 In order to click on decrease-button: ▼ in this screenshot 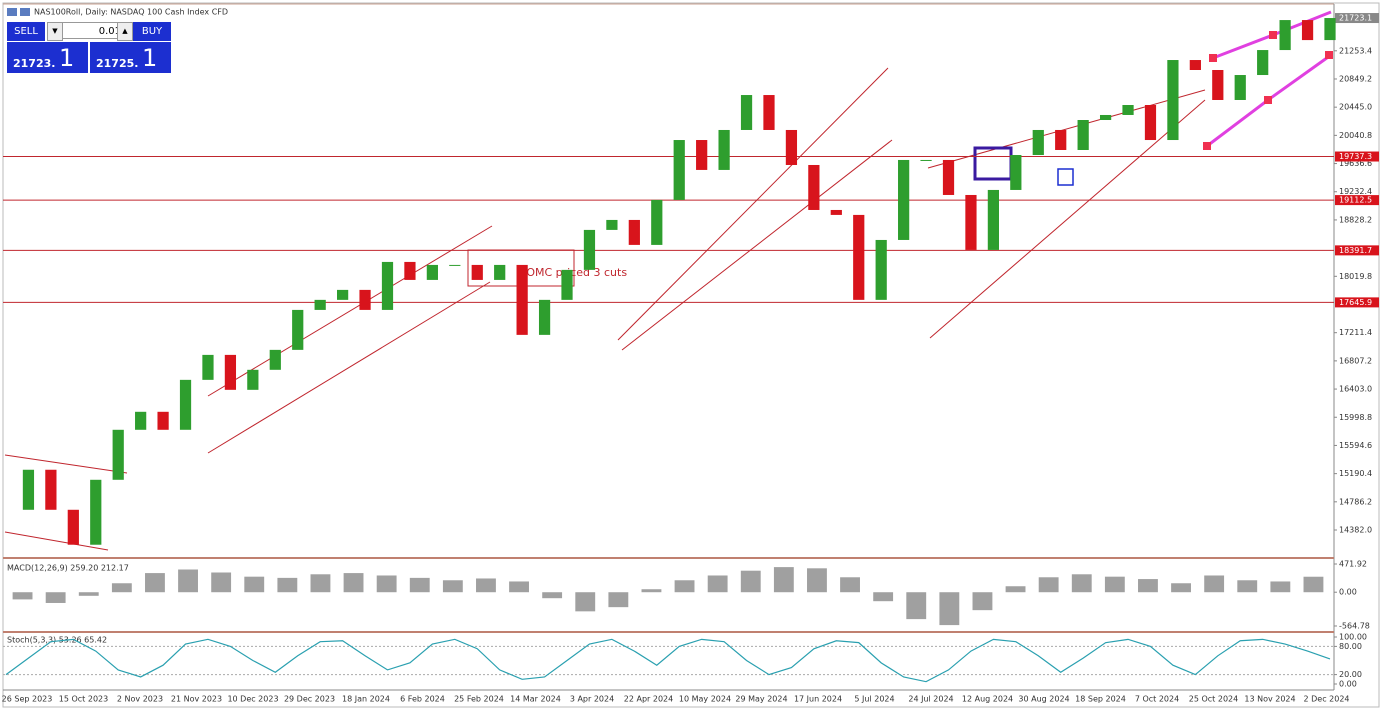, I will do `click(55, 31)`.